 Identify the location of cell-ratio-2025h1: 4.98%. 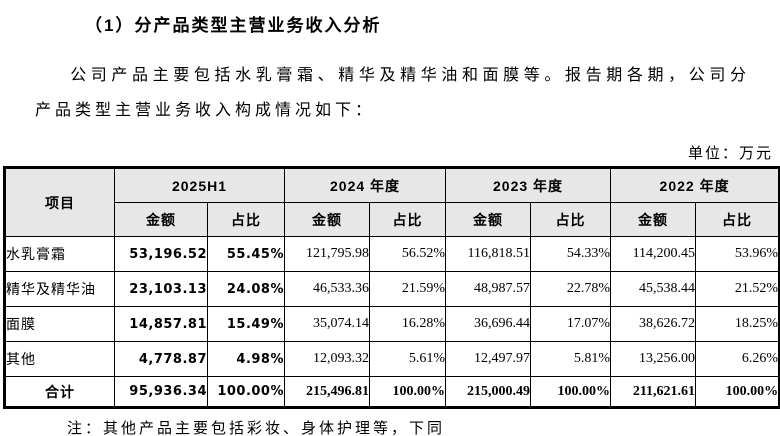
(246, 359).